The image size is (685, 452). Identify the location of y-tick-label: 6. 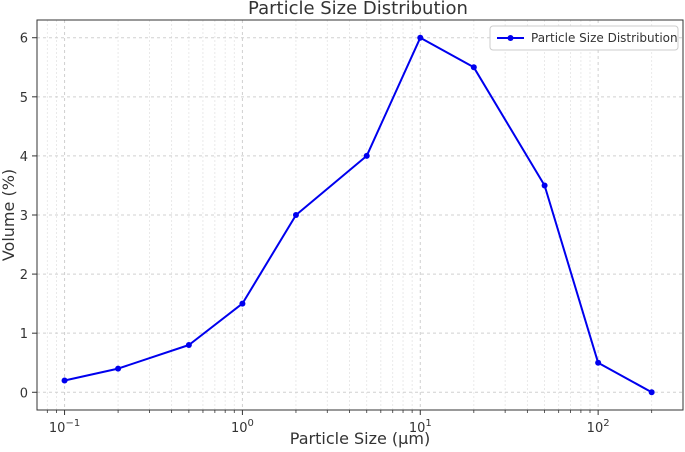
(24, 39).